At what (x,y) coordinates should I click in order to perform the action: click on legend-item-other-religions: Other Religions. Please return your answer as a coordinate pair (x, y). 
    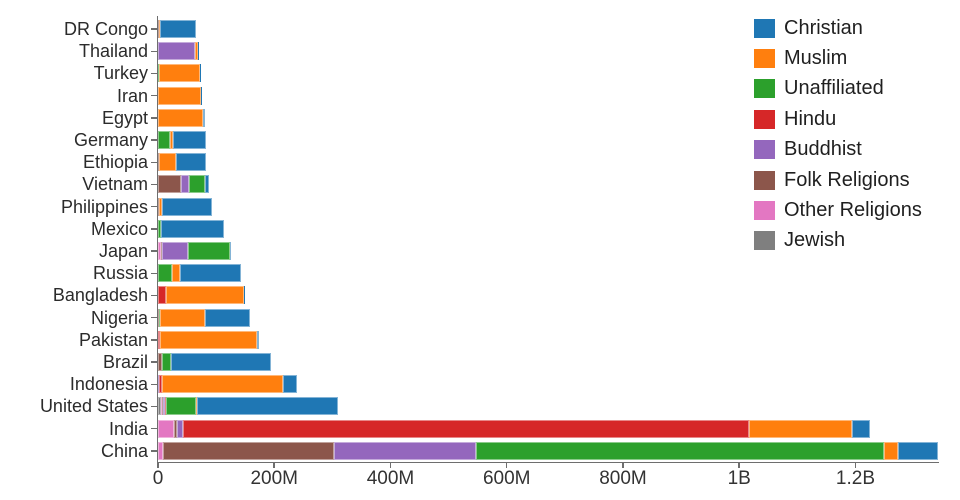
    Looking at the image, I should click on (838, 210).